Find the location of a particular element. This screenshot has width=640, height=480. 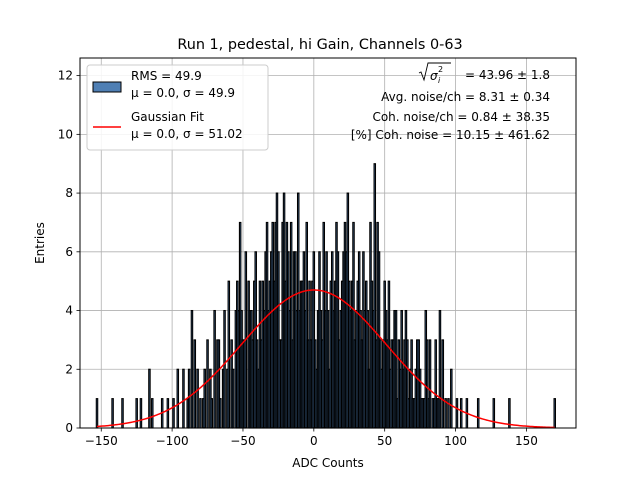

y-tick-label: 0 is located at coordinates (69, 428).